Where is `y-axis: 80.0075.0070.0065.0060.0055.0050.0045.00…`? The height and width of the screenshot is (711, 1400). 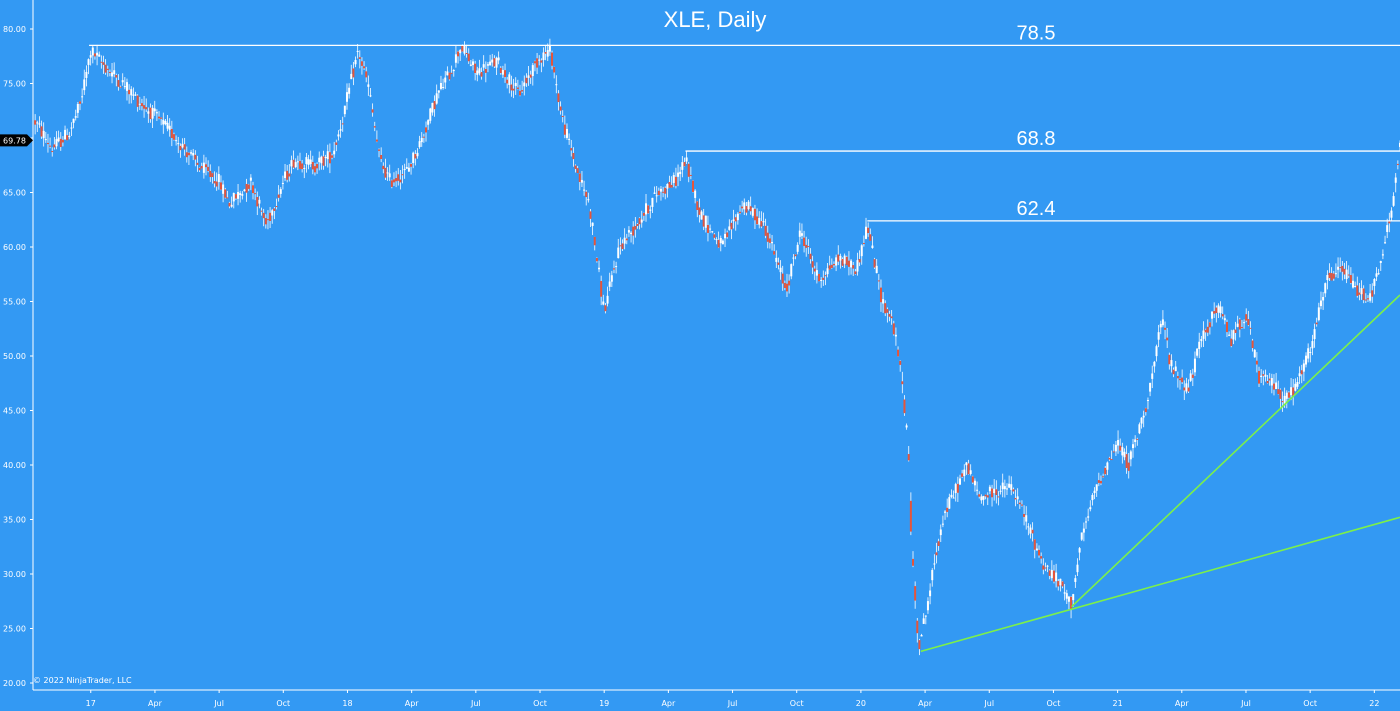 y-axis: 80.0075.0070.0065.0060.0055.0050.0045.00… is located at coordinates (18, 356).